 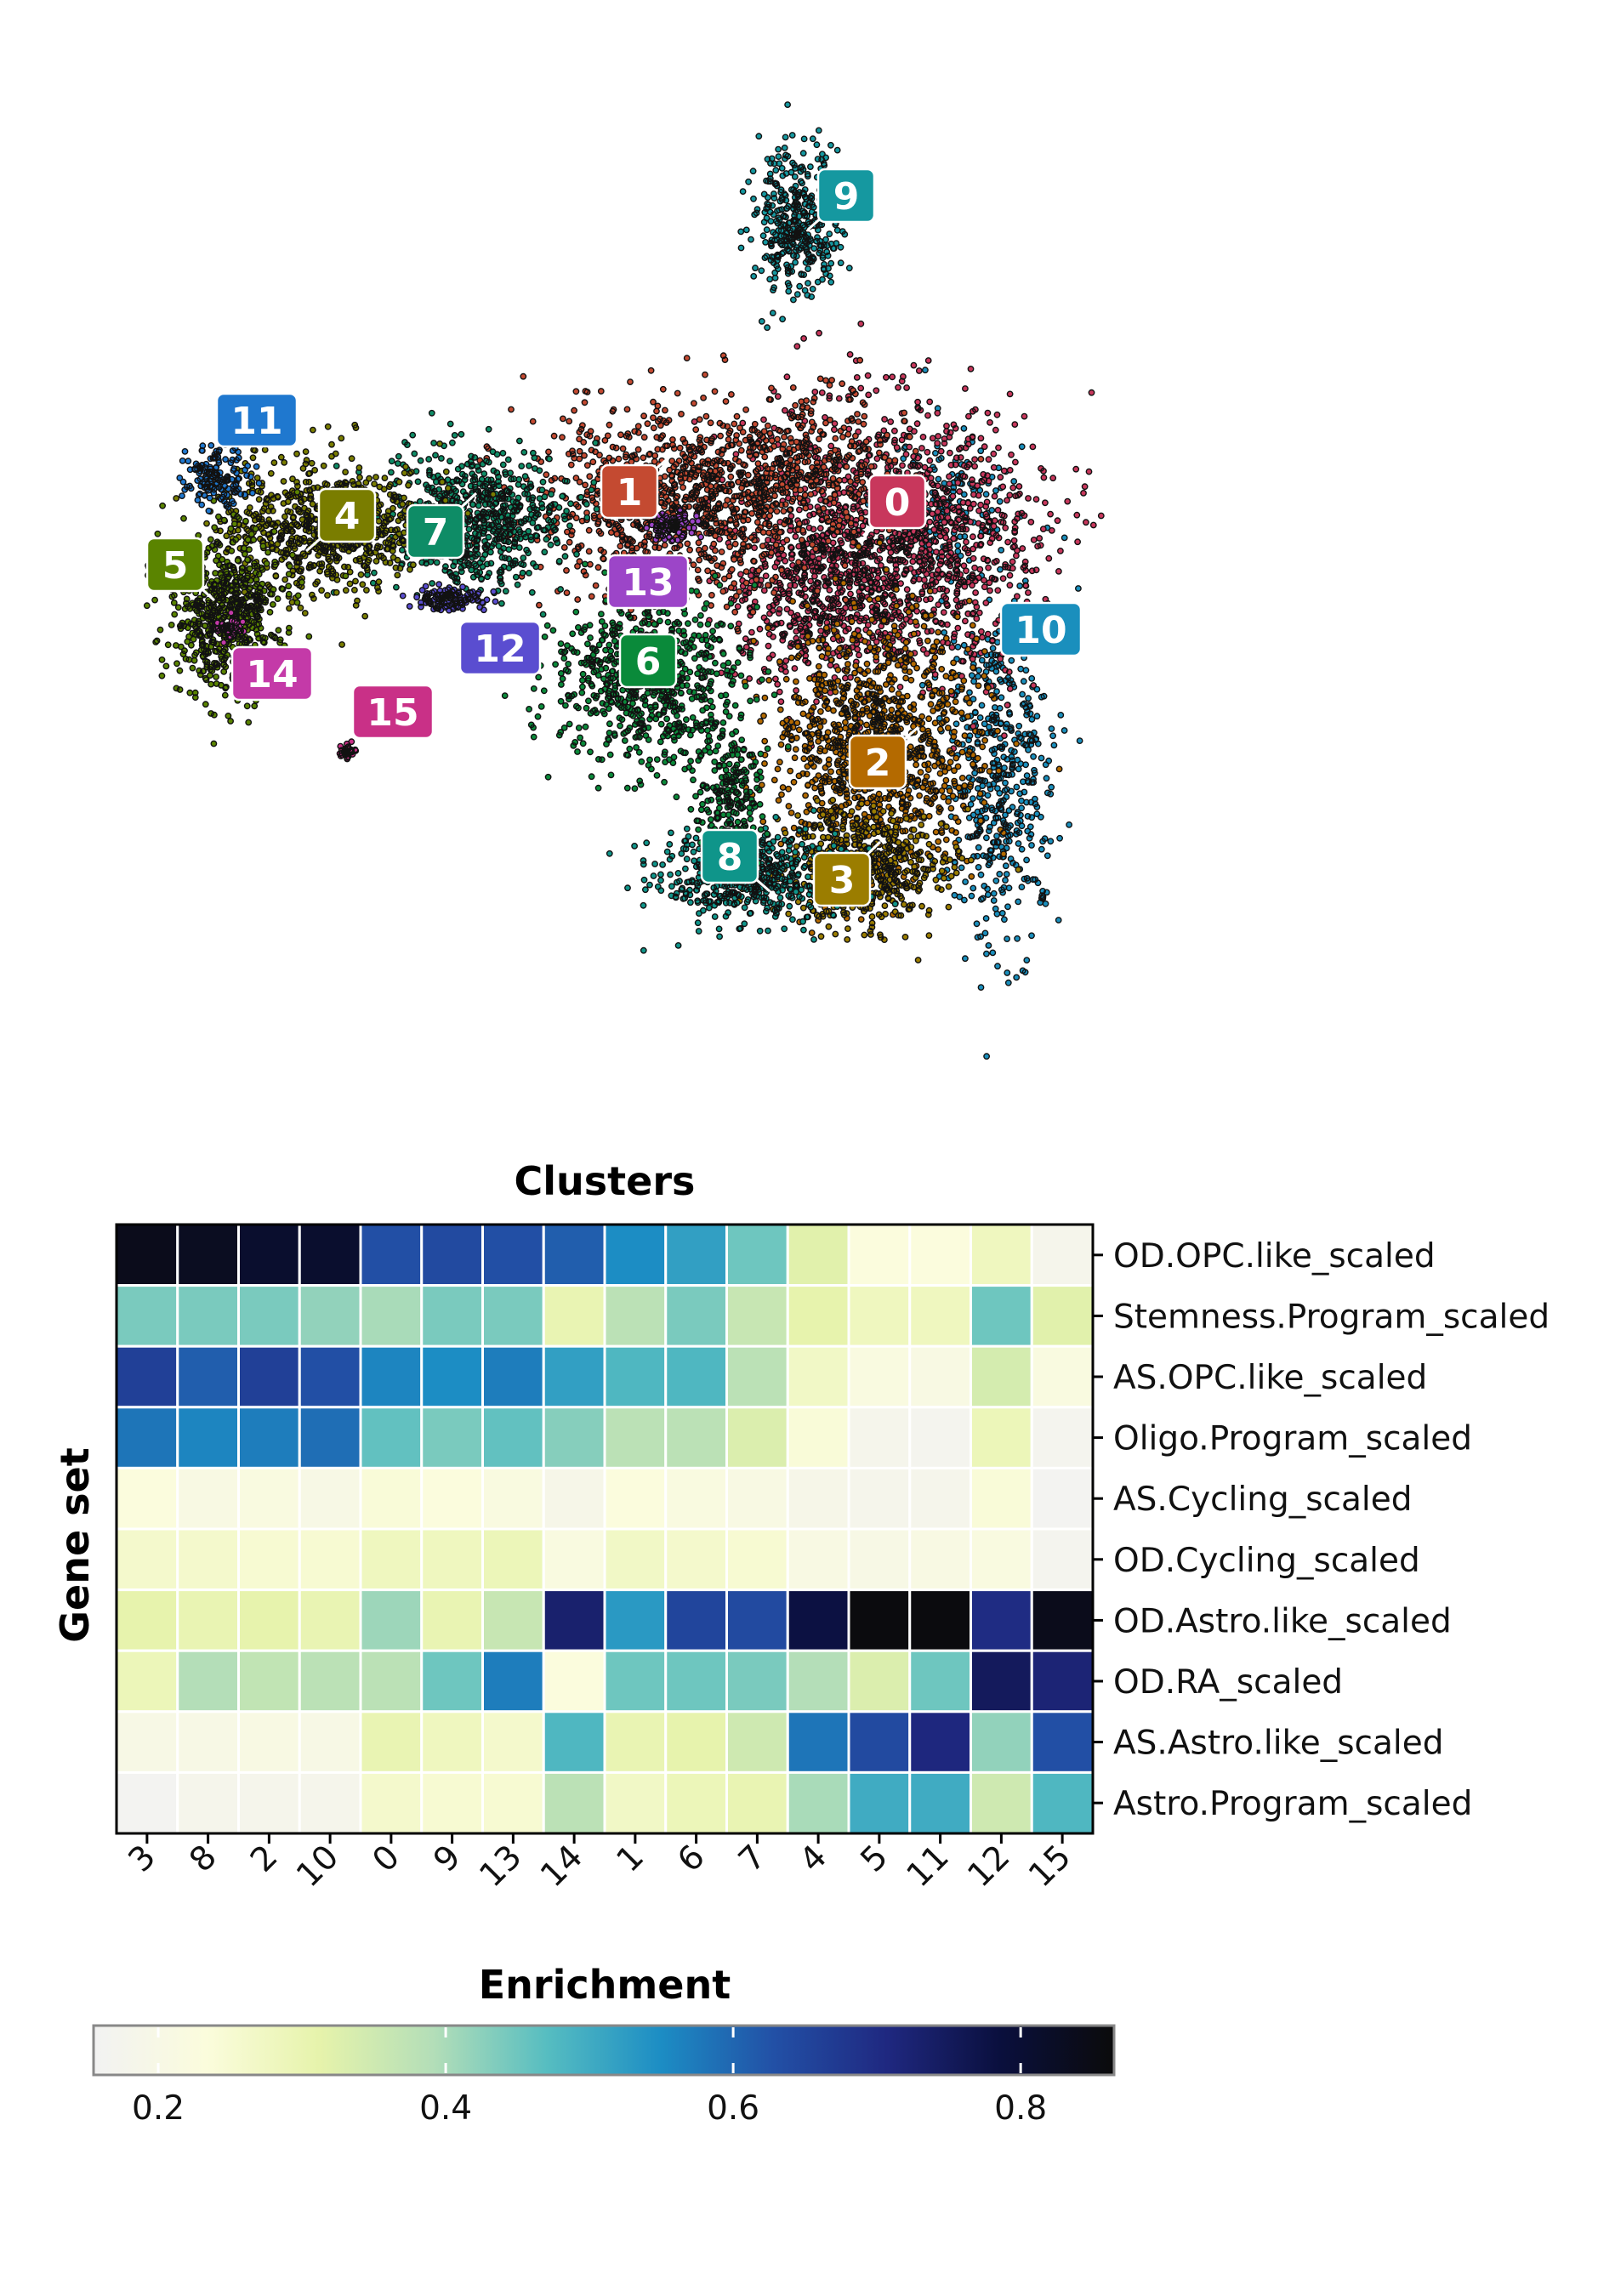 I want to click on y-tick-label: OD.RA_scaled, so click(x=1228, y=1682).